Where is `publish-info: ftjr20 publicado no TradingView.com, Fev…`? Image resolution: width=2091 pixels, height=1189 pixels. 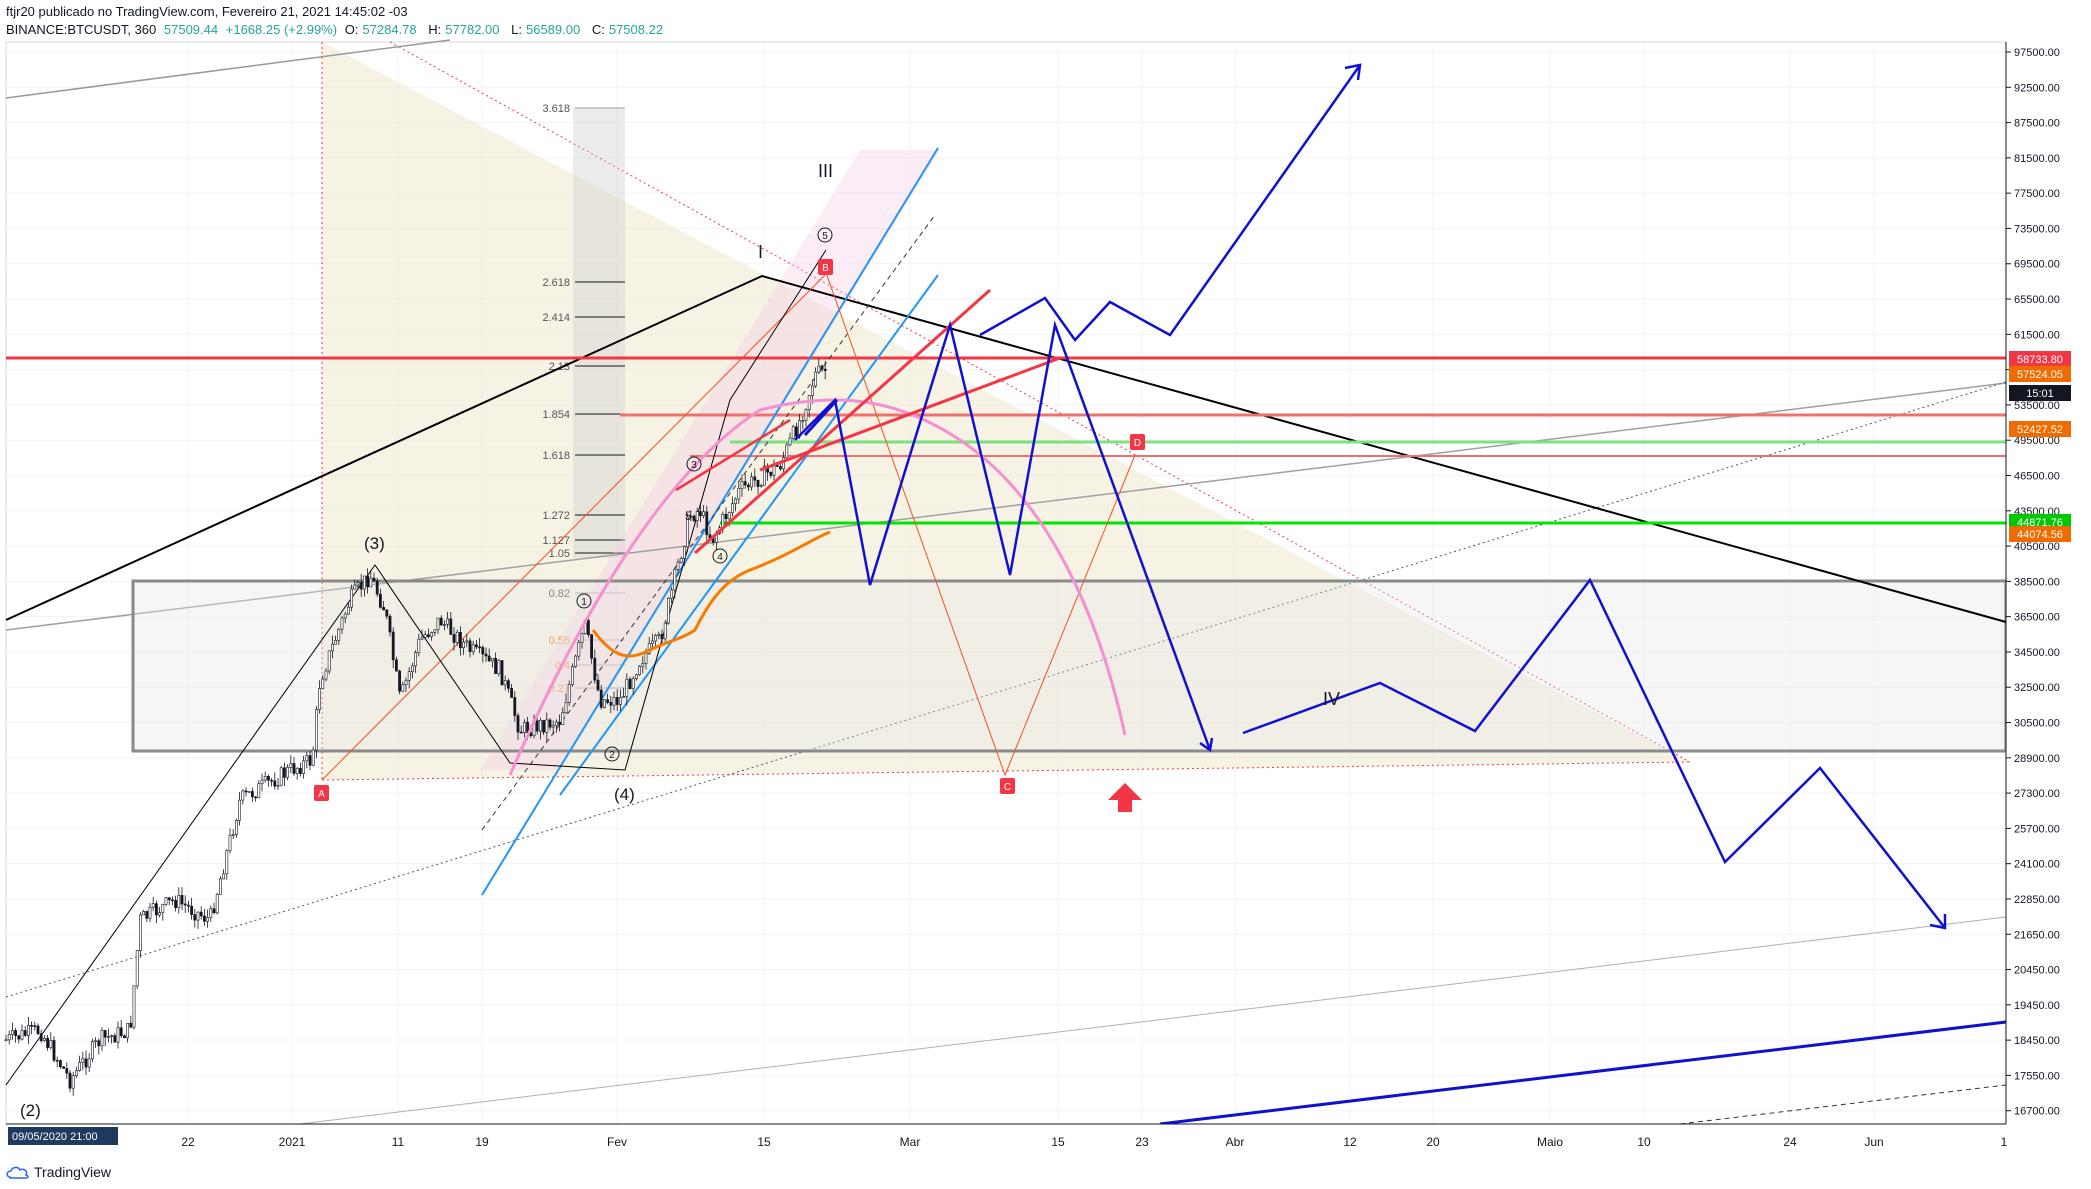 publish-info: ftjr20 publicado no TradingView.com, Fev… is located at coordinates (207, 11).